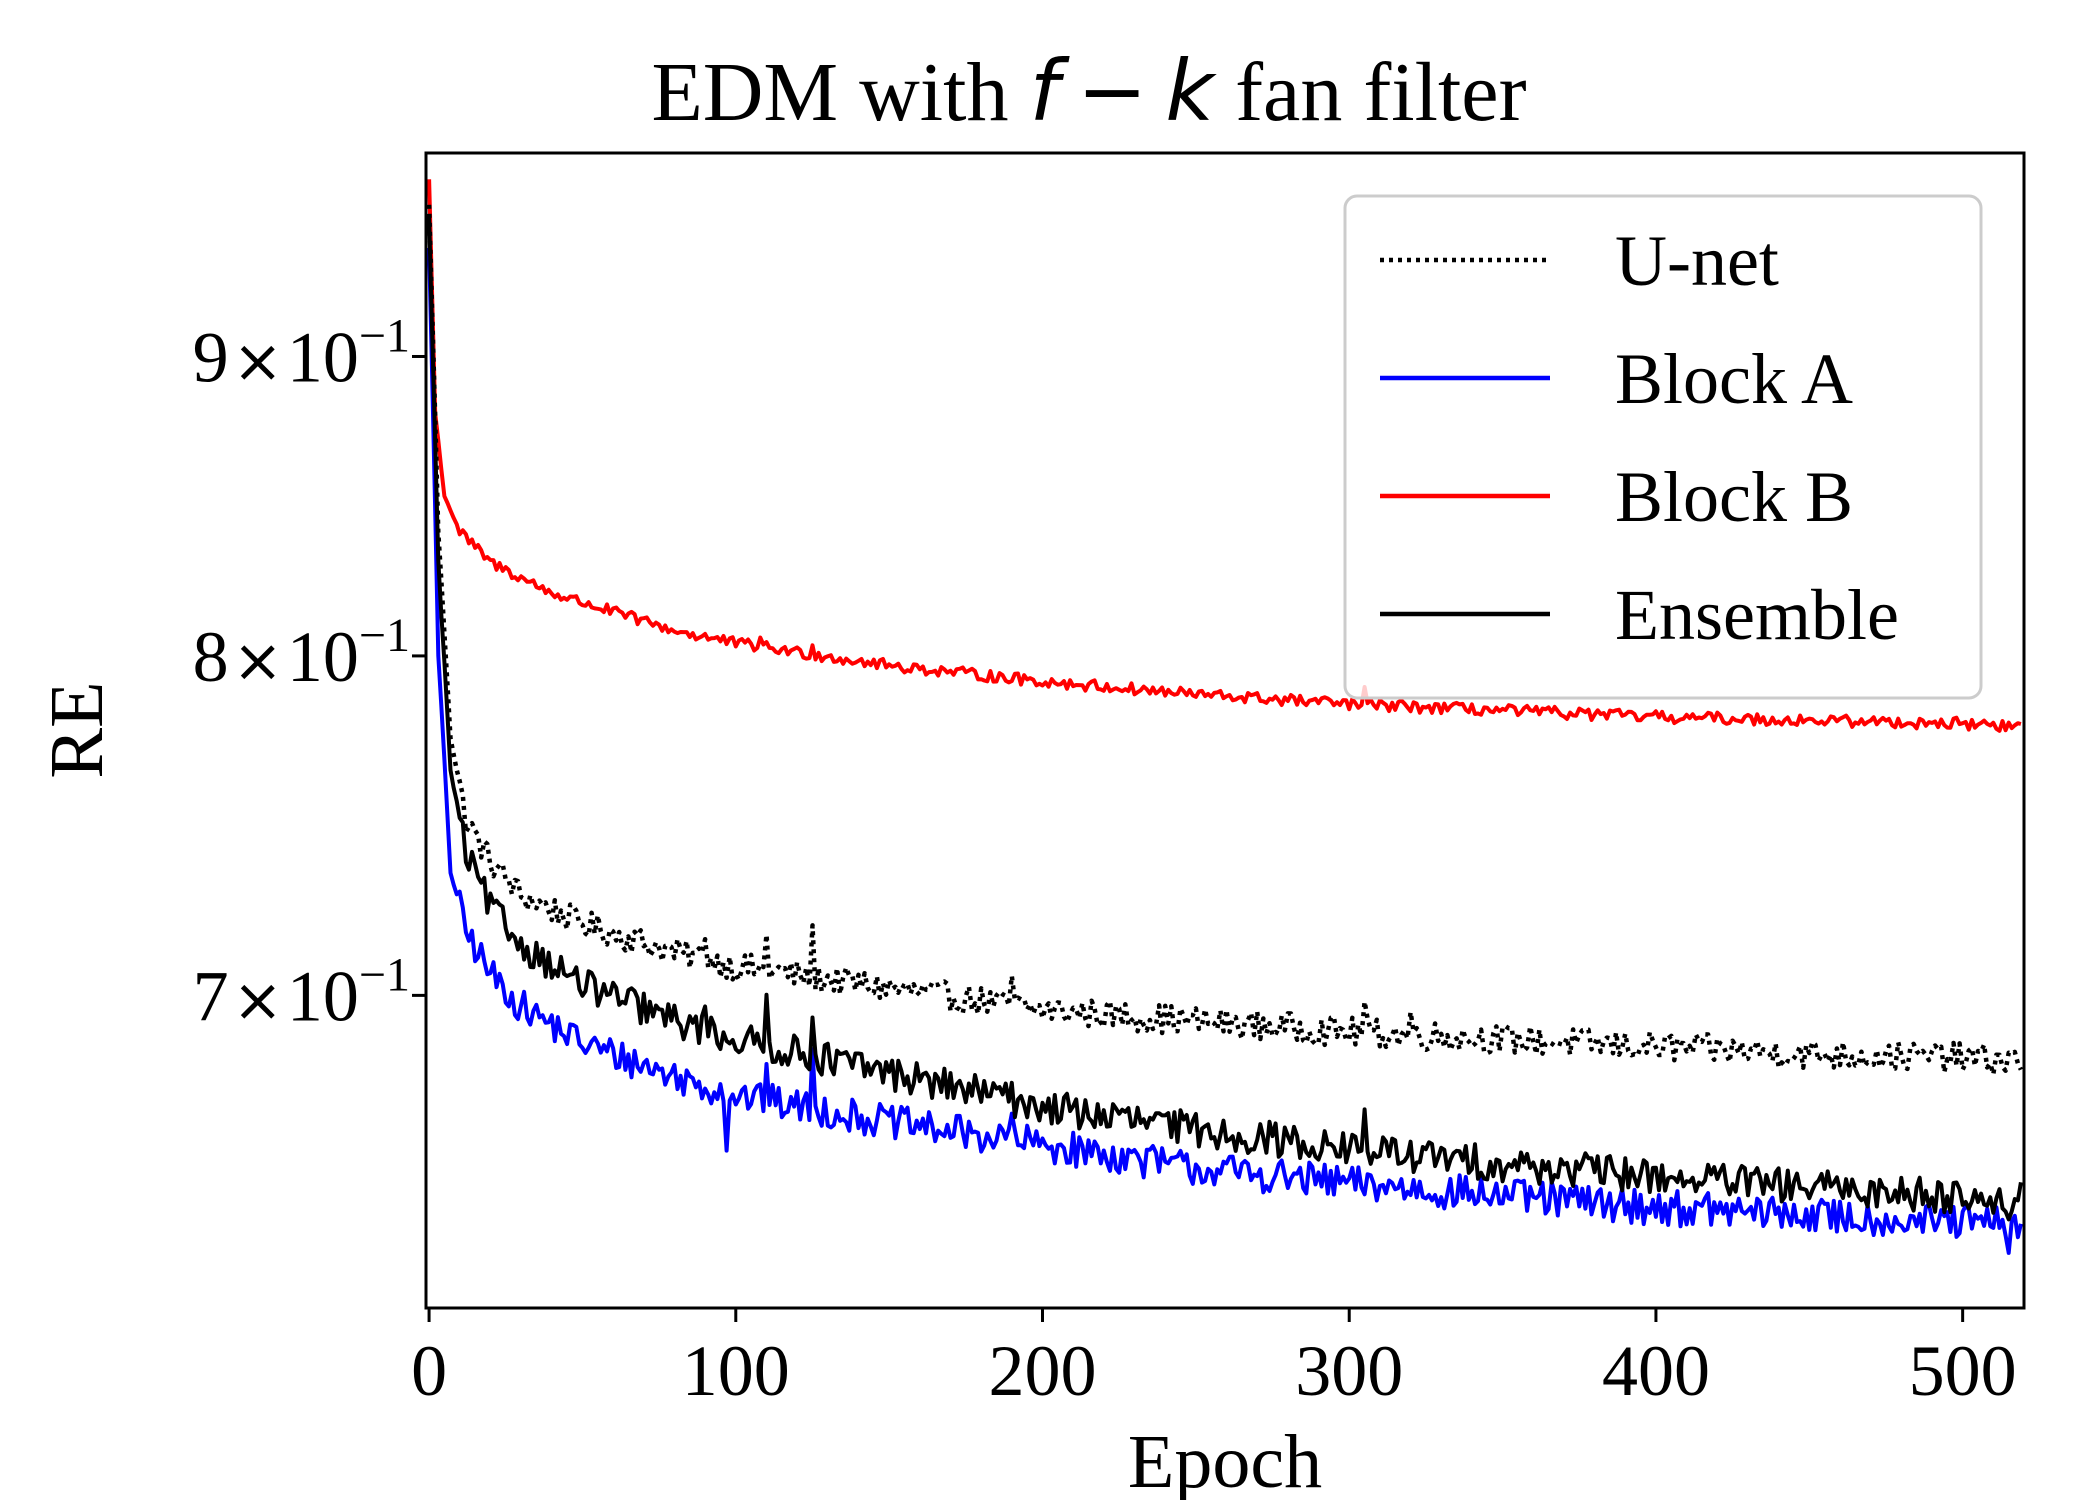  I want to click on y-tick-label: 8×10⁻¹, so click(301, 653).